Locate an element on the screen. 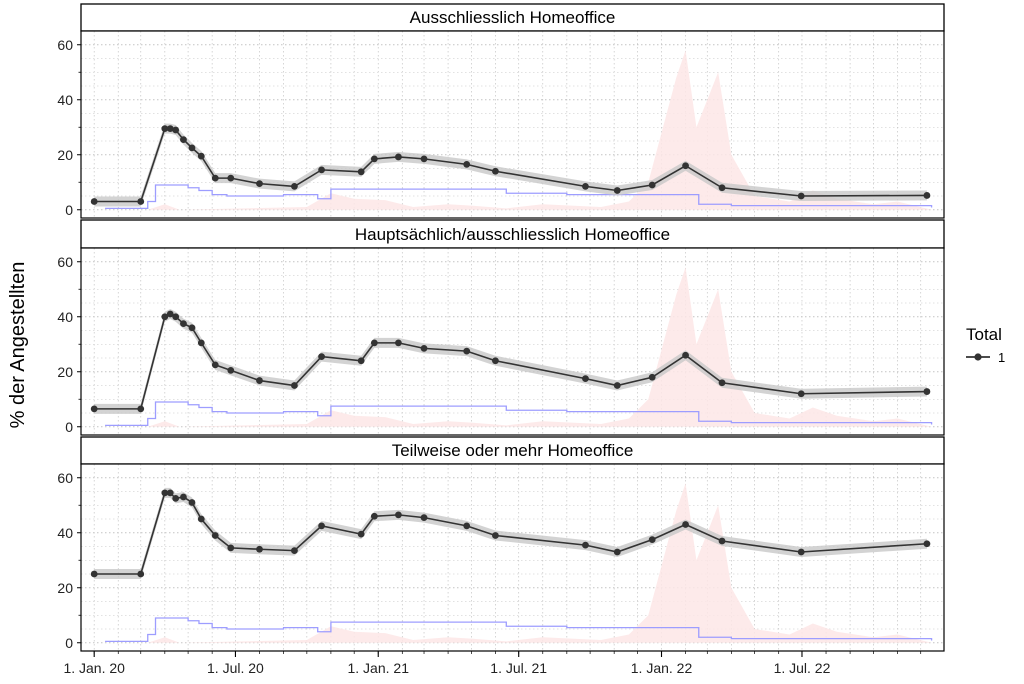 The image size is (1024, 684). panel-title: Ausschliesslich Homeoffice is located at coordinates (513, 17).